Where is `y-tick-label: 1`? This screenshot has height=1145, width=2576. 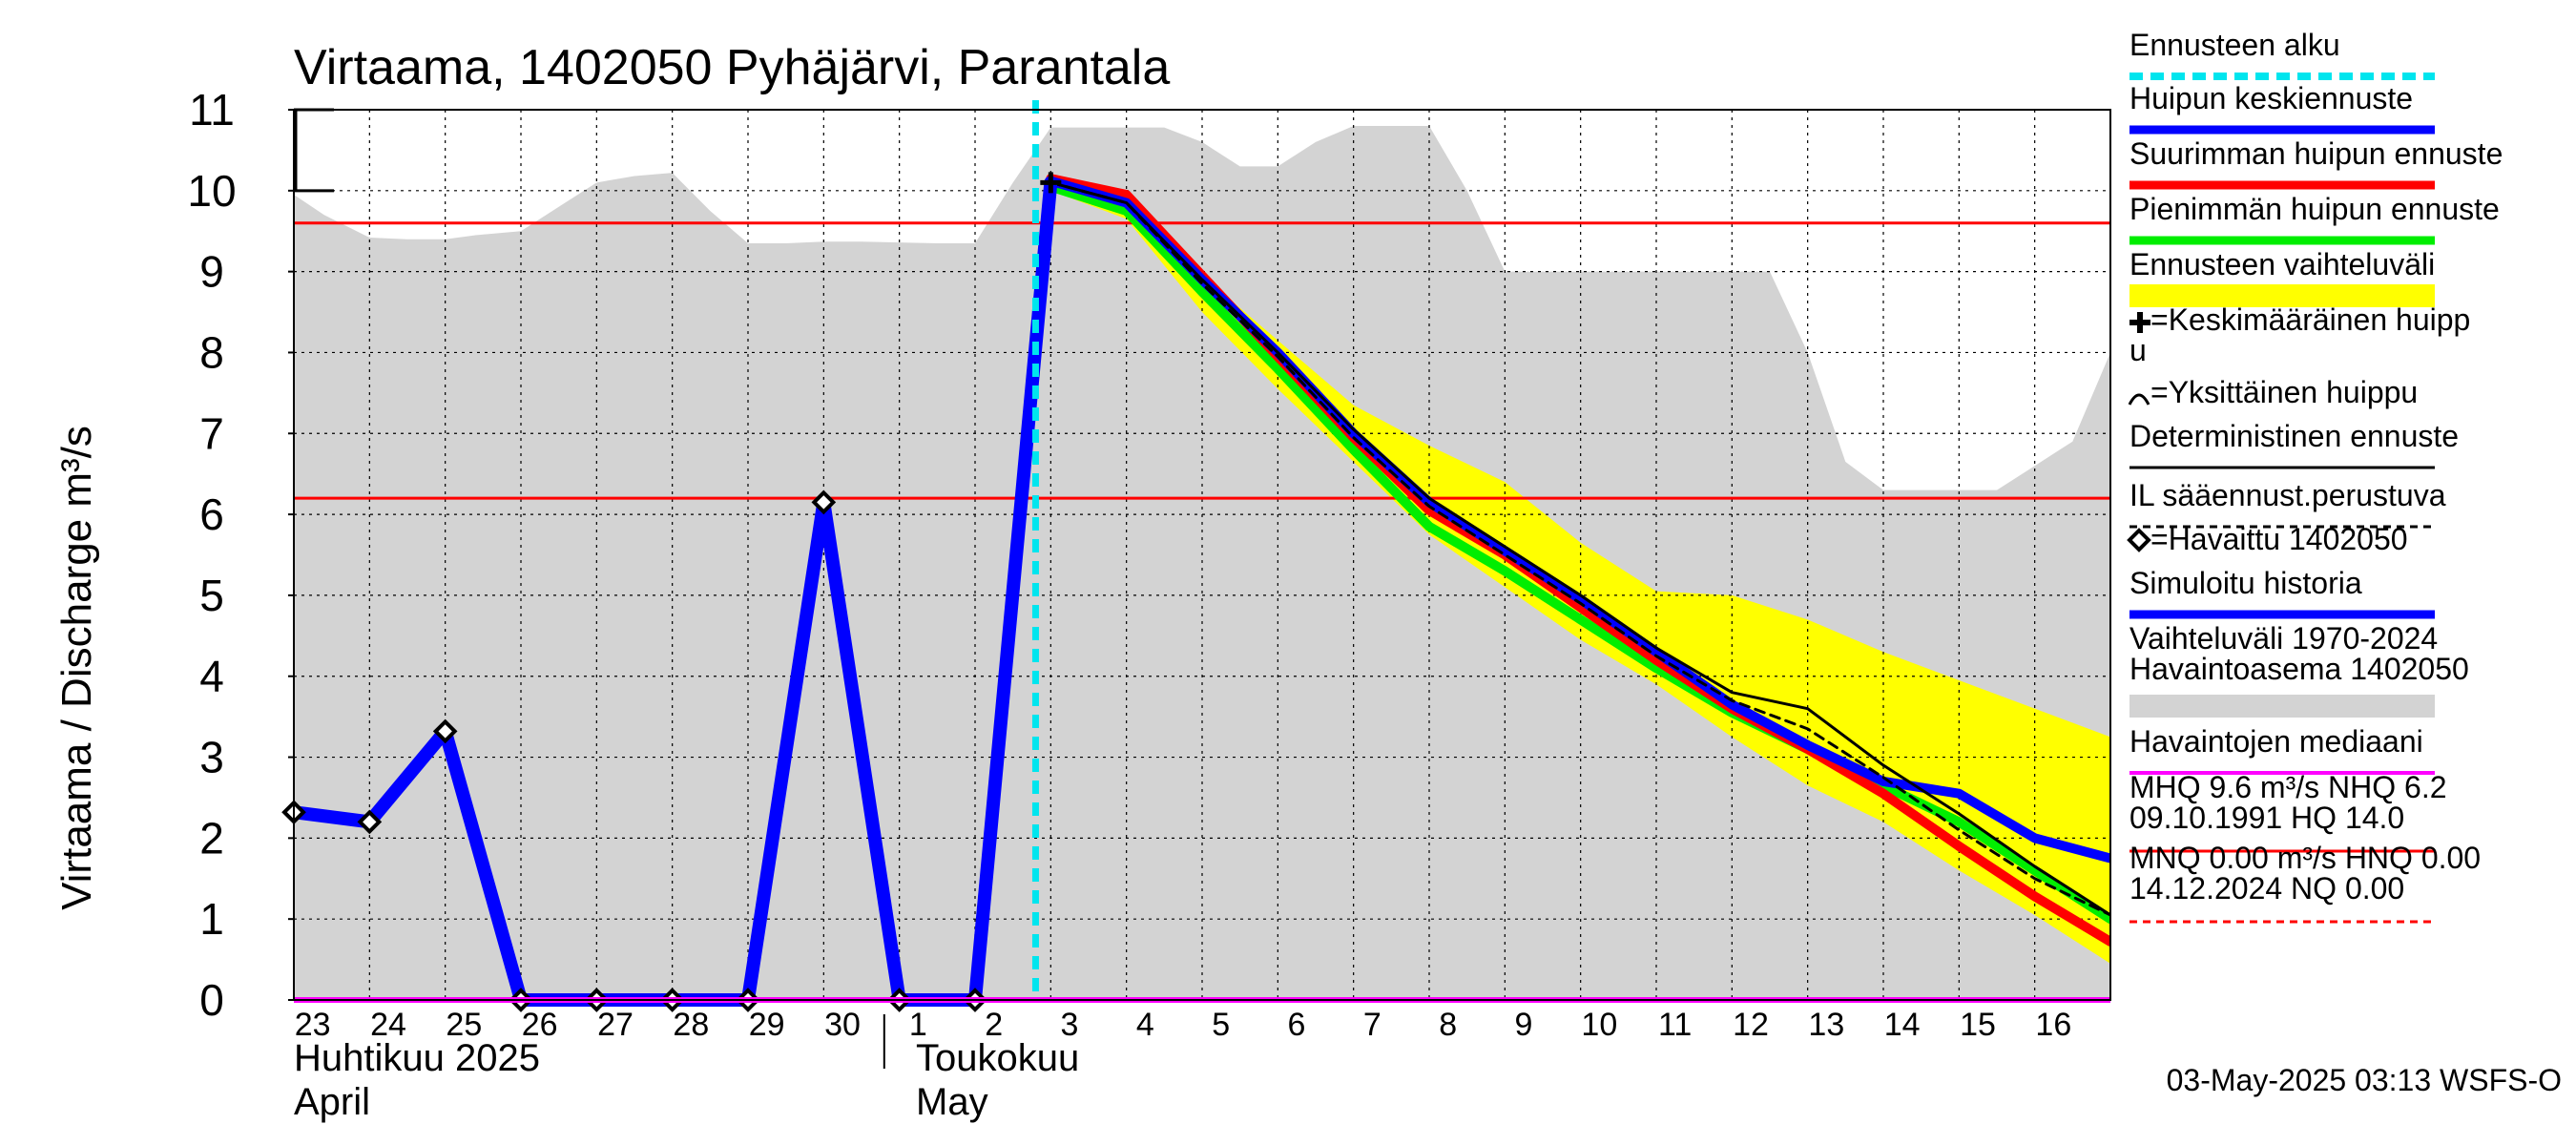 y-tick-label: 1 is located at coordinates (211, 919).